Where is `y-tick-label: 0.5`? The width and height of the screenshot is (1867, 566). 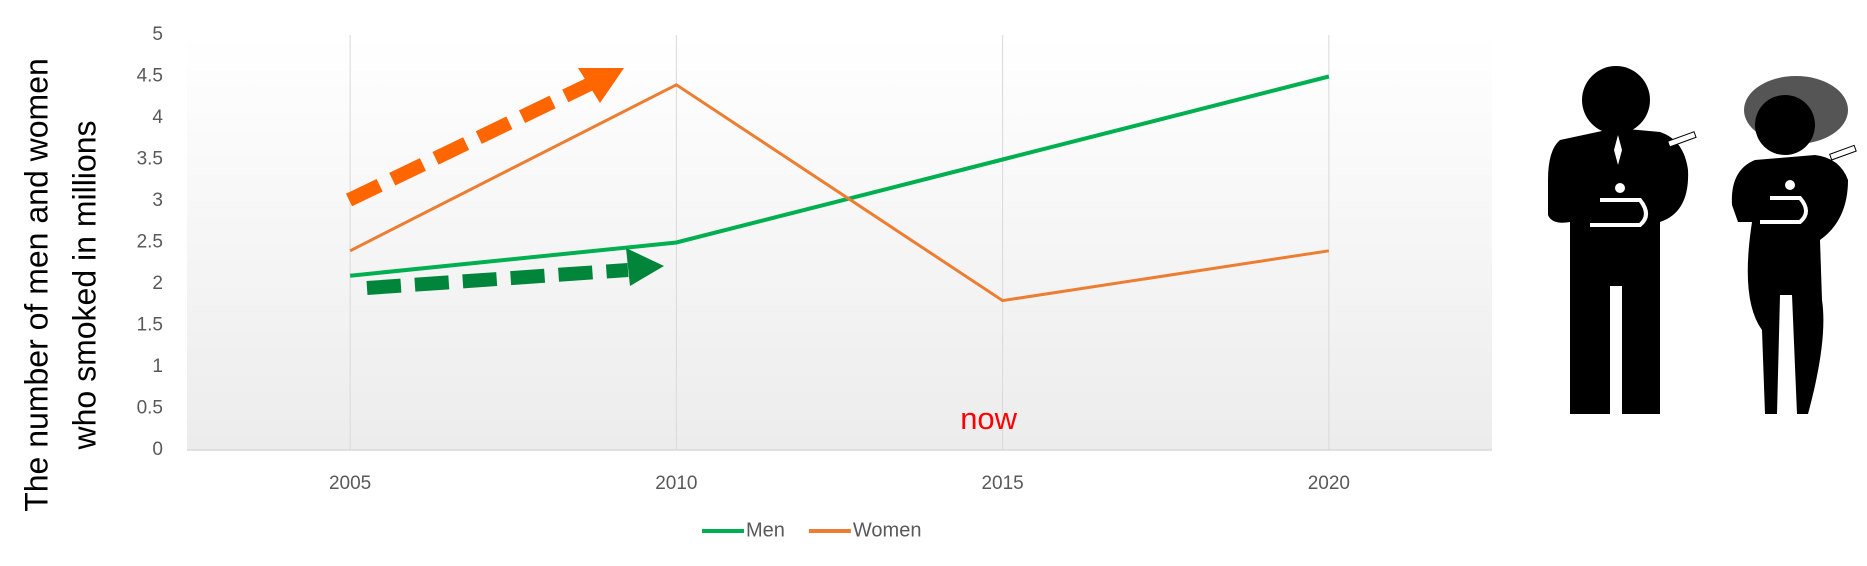 y-tick-label: 0.5 is located at coordinates (150, 408).